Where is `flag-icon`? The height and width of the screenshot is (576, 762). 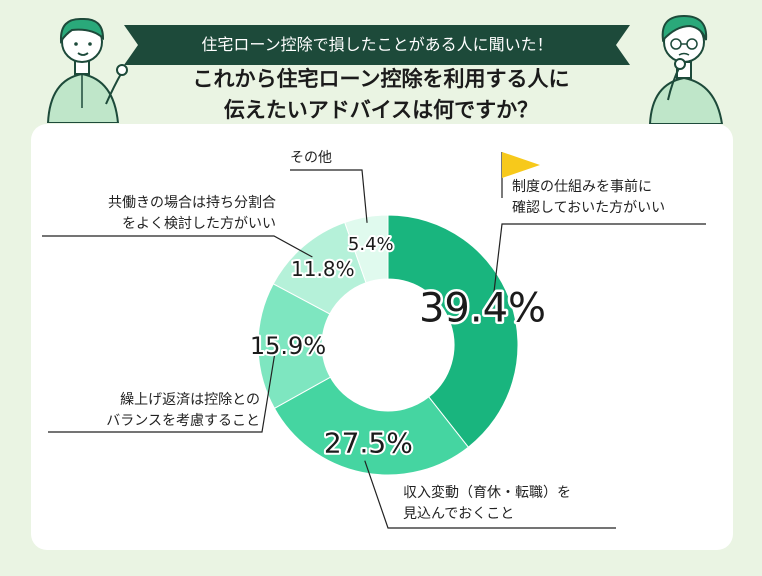 flag-icon is located at coordinates (520, 175).